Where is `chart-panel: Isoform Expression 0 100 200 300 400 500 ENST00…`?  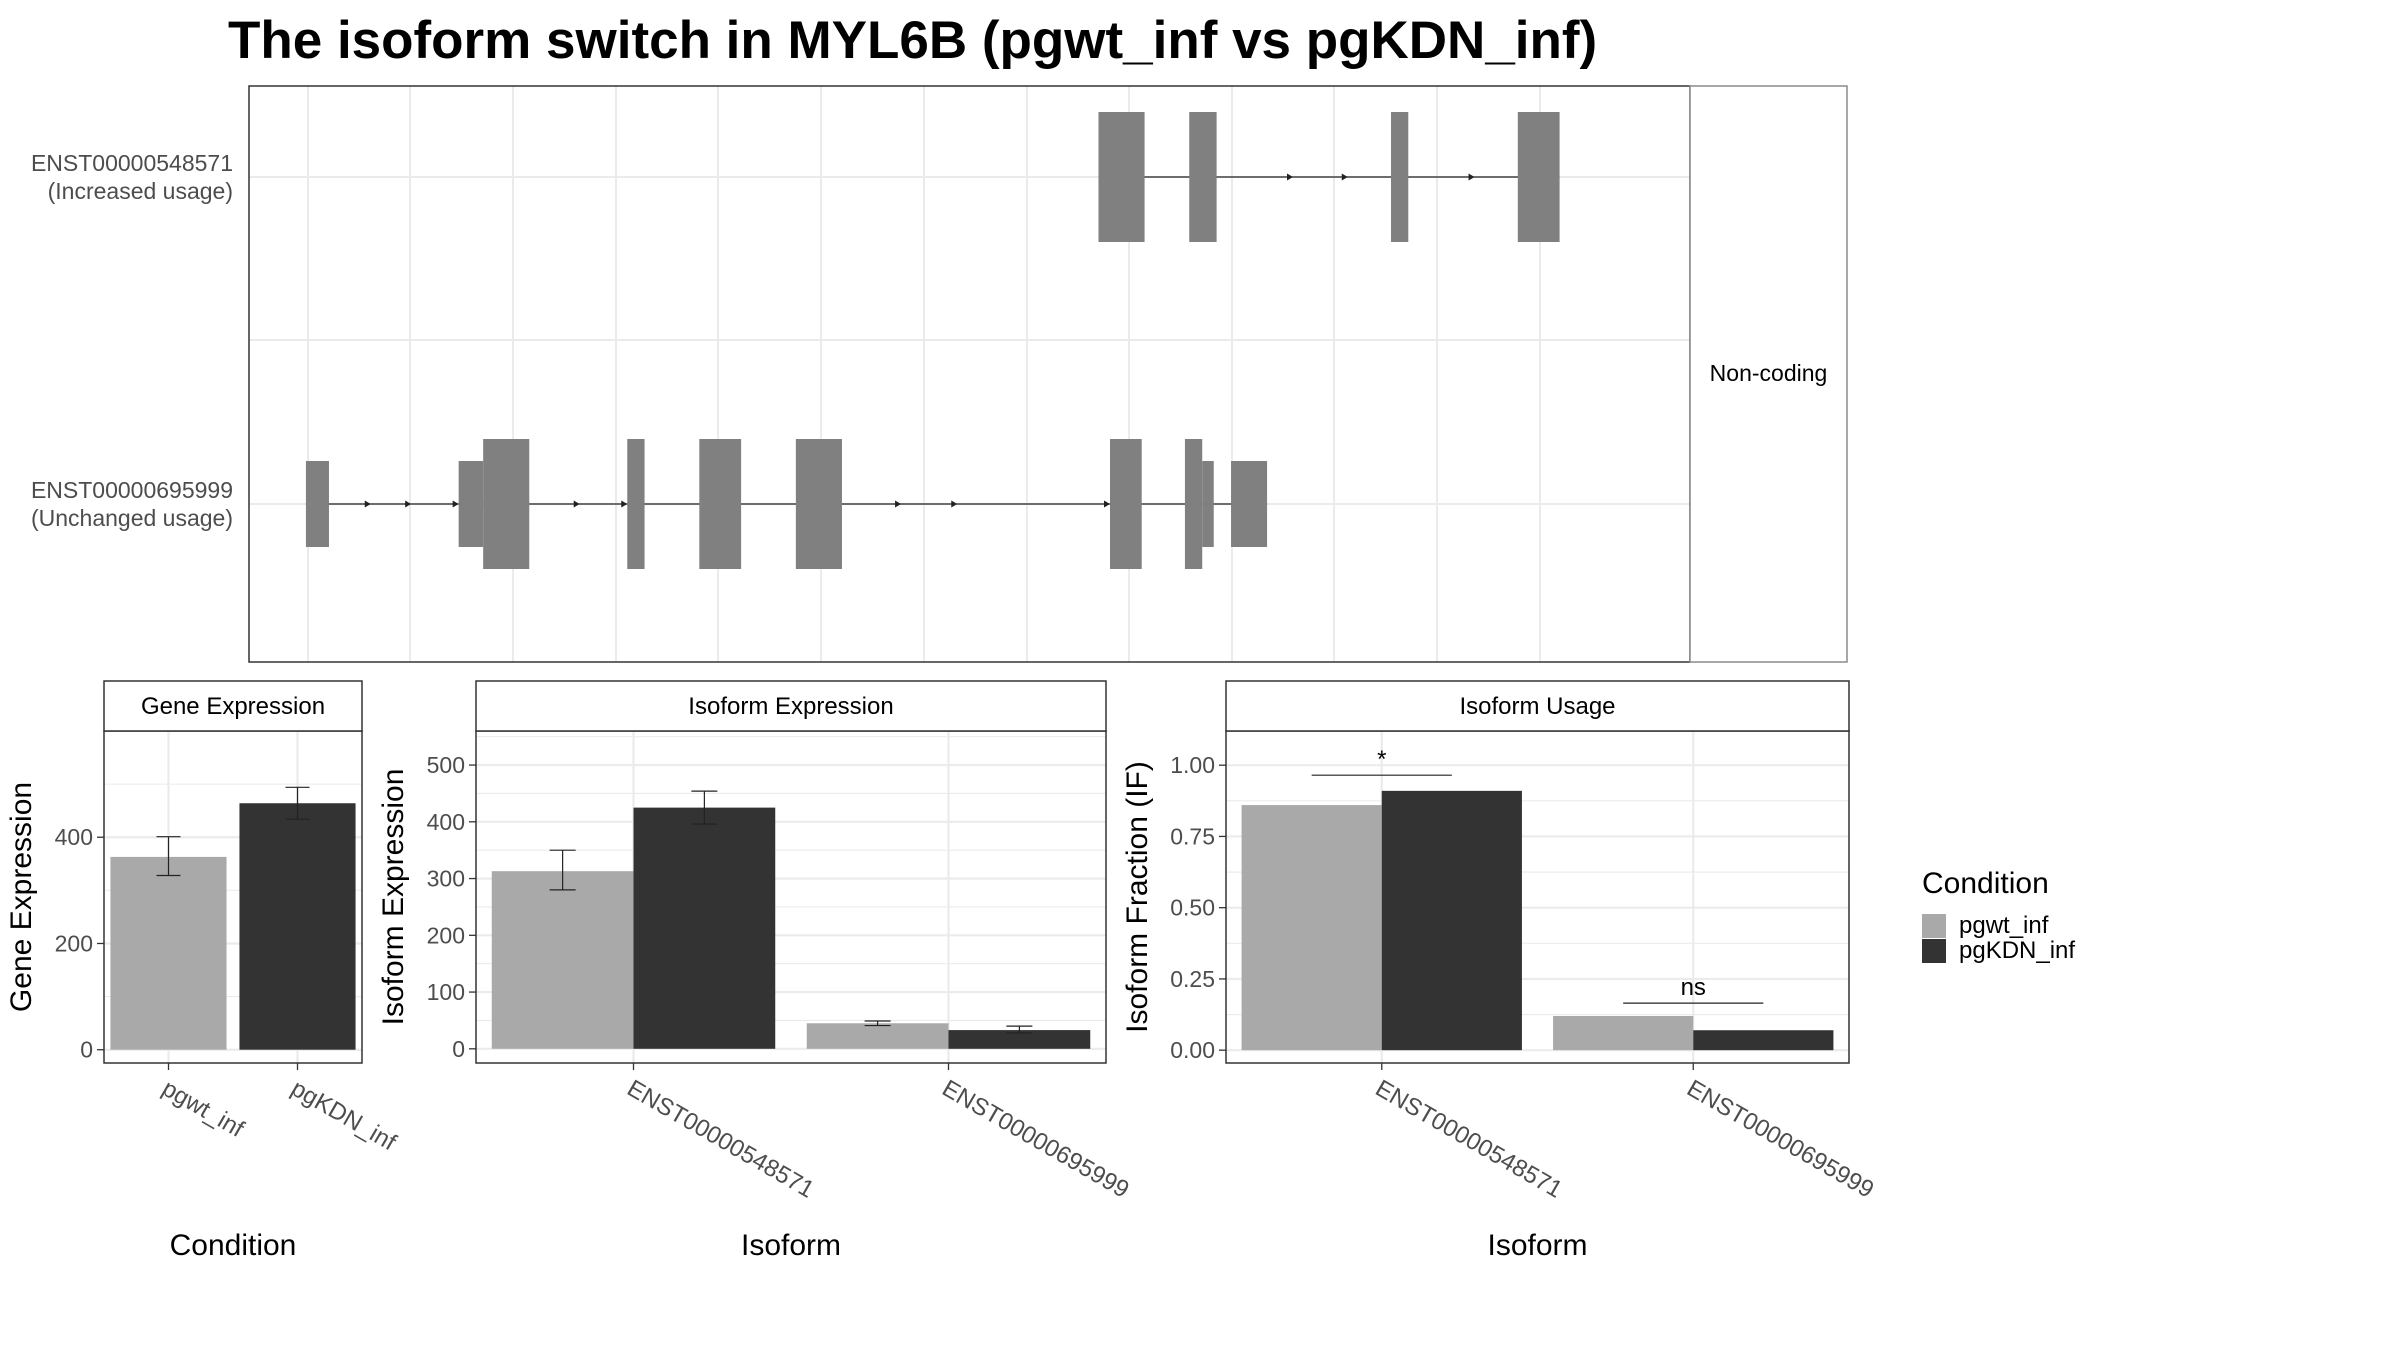 chart-panel: Isoform Expression 0 100 200 300 400 500 ENST00… is located at coordinates (755, 971).